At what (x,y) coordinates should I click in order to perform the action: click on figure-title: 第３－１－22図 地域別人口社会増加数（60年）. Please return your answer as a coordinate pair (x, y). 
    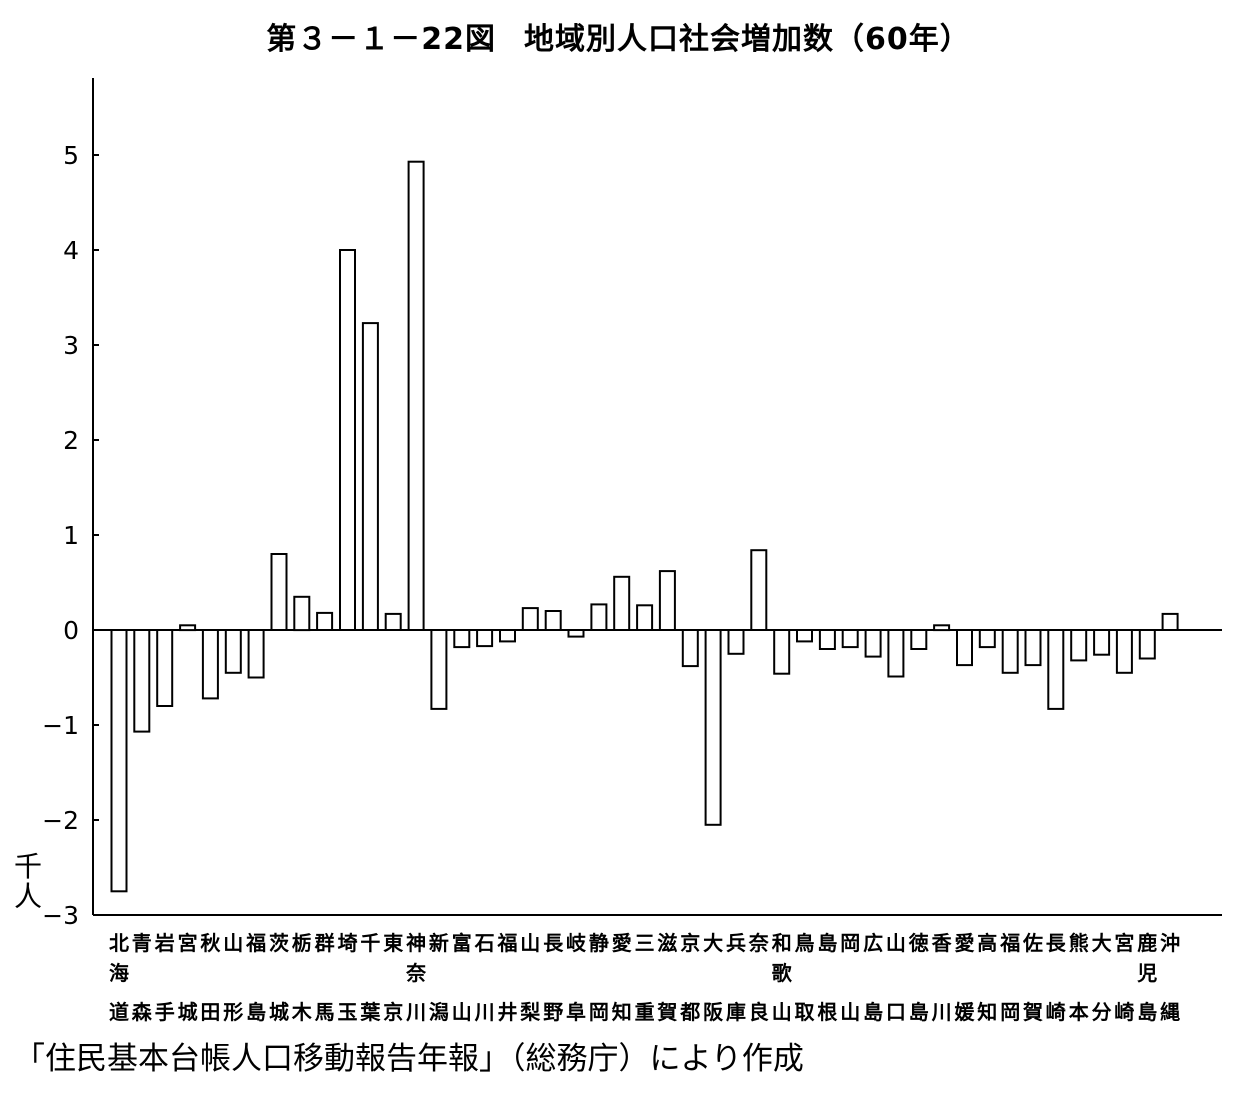
    Looking at the image, I should click on (618, 36).